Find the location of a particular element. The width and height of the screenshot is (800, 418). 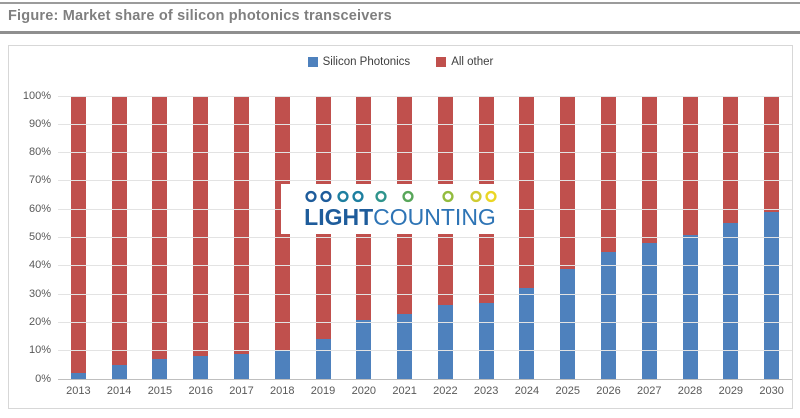

bar-2025 is located at coordinates (568, 237).